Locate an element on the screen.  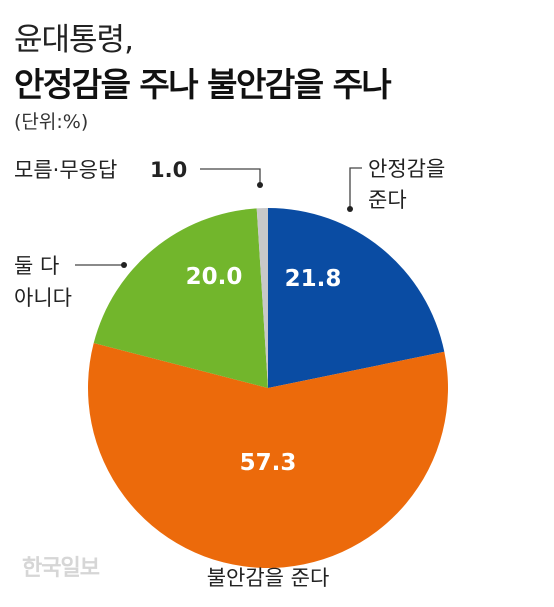
category-label: 준다 is located at coordinates (387, 200).